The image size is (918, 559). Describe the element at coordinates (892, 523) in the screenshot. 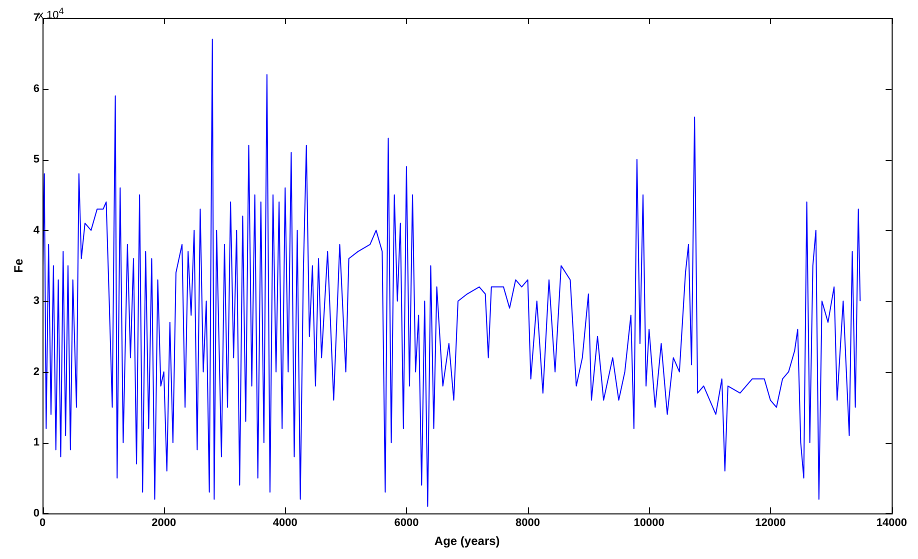

I see `x-tick-label: 14000` at that location.